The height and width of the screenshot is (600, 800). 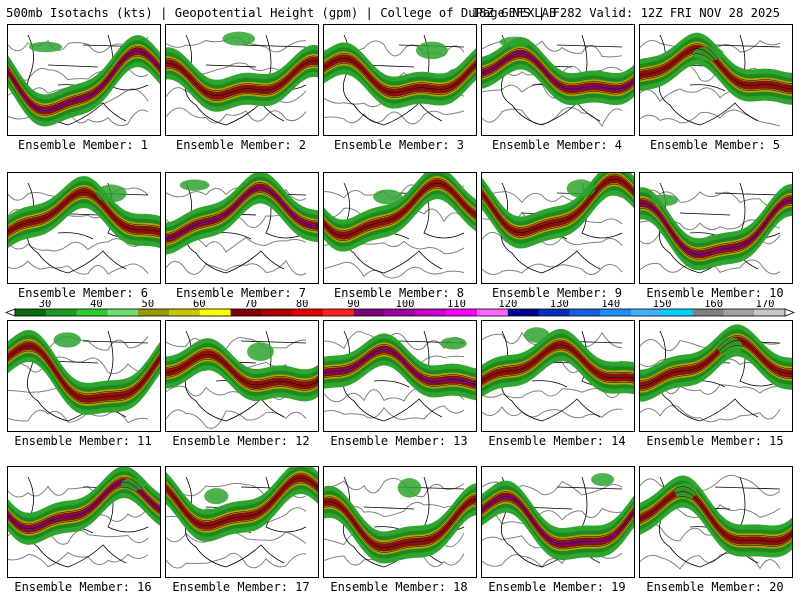 What do you see at coordinates (399, 587) in the screenshot?
I see `ensemble-member-label: Ensemble Member: 18` at bounding box center [399, 587].